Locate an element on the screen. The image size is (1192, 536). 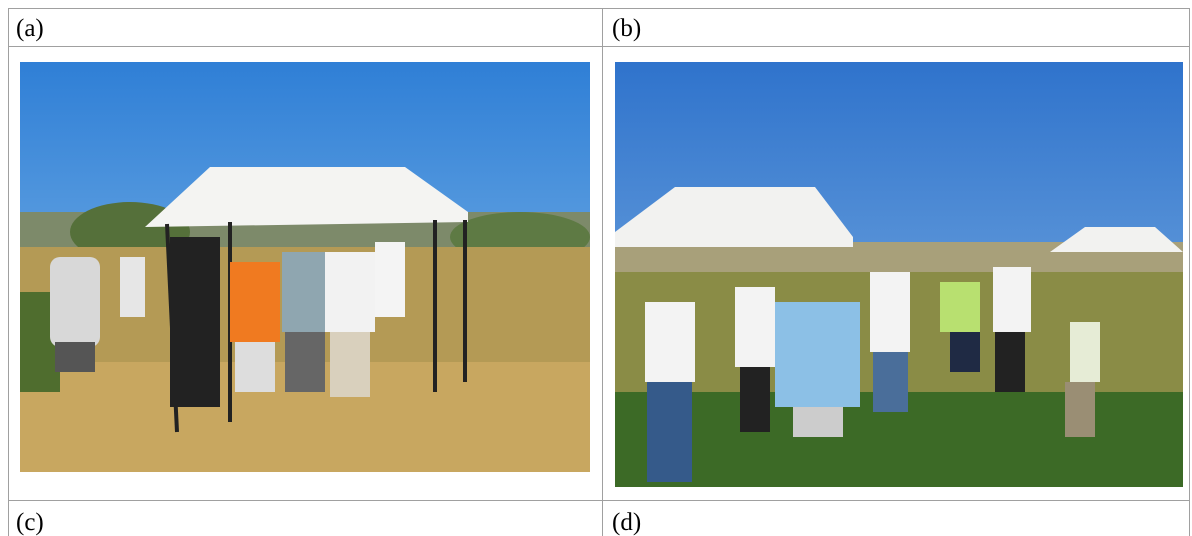
cell-label: (b) is located at coordinates (627, 28).